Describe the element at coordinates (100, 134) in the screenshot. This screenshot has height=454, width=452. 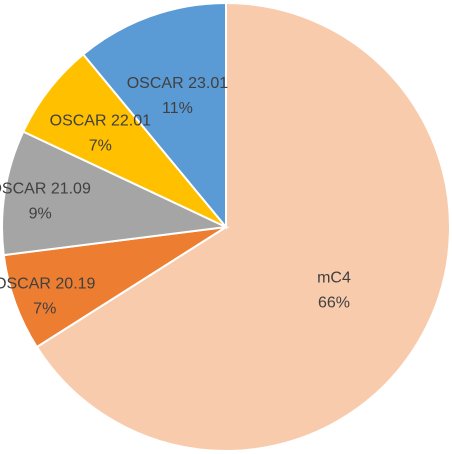
I see `data-label-oscar-22-01: OSCAR 22.01 7%` at that location.